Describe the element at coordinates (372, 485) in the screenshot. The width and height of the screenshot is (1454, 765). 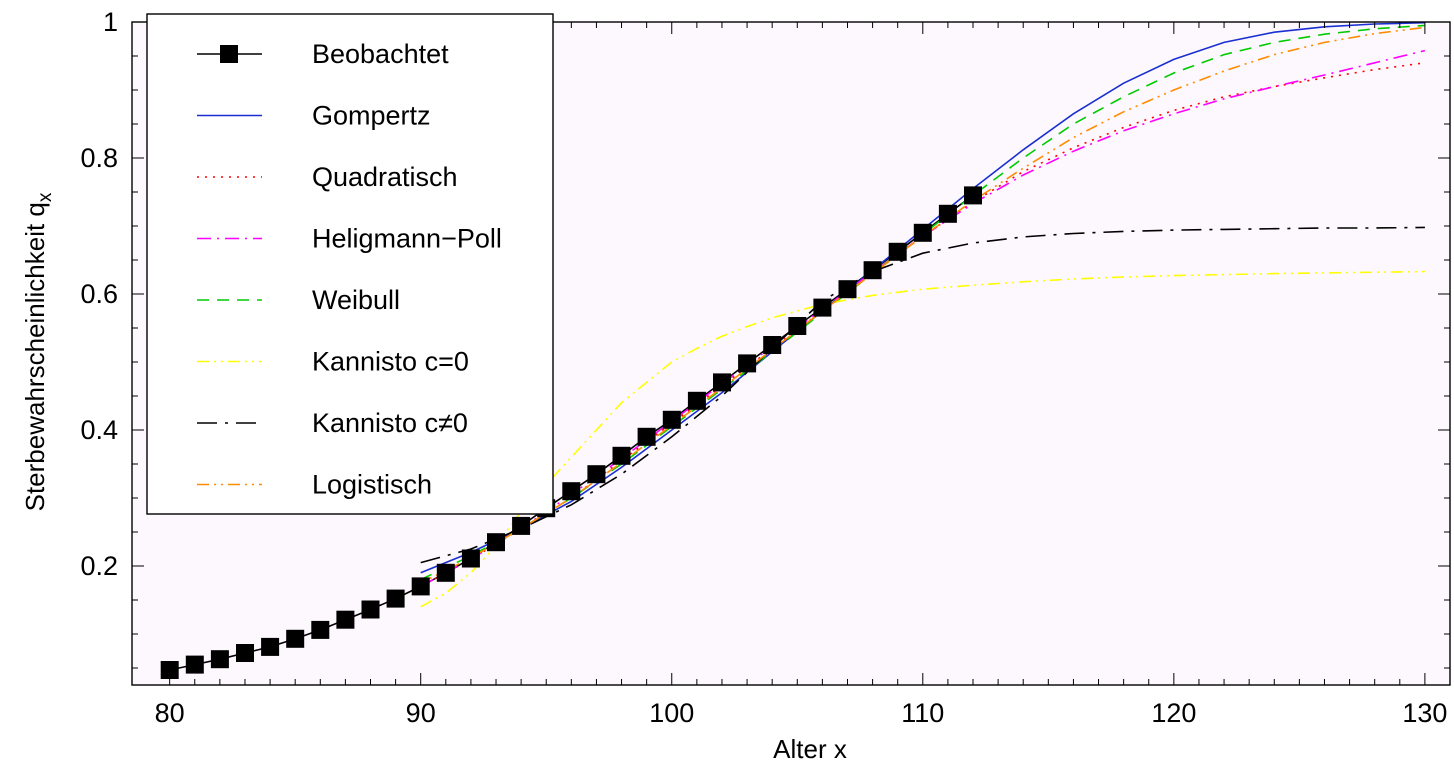
I see `legend-label-7: Logistisch` at that location.